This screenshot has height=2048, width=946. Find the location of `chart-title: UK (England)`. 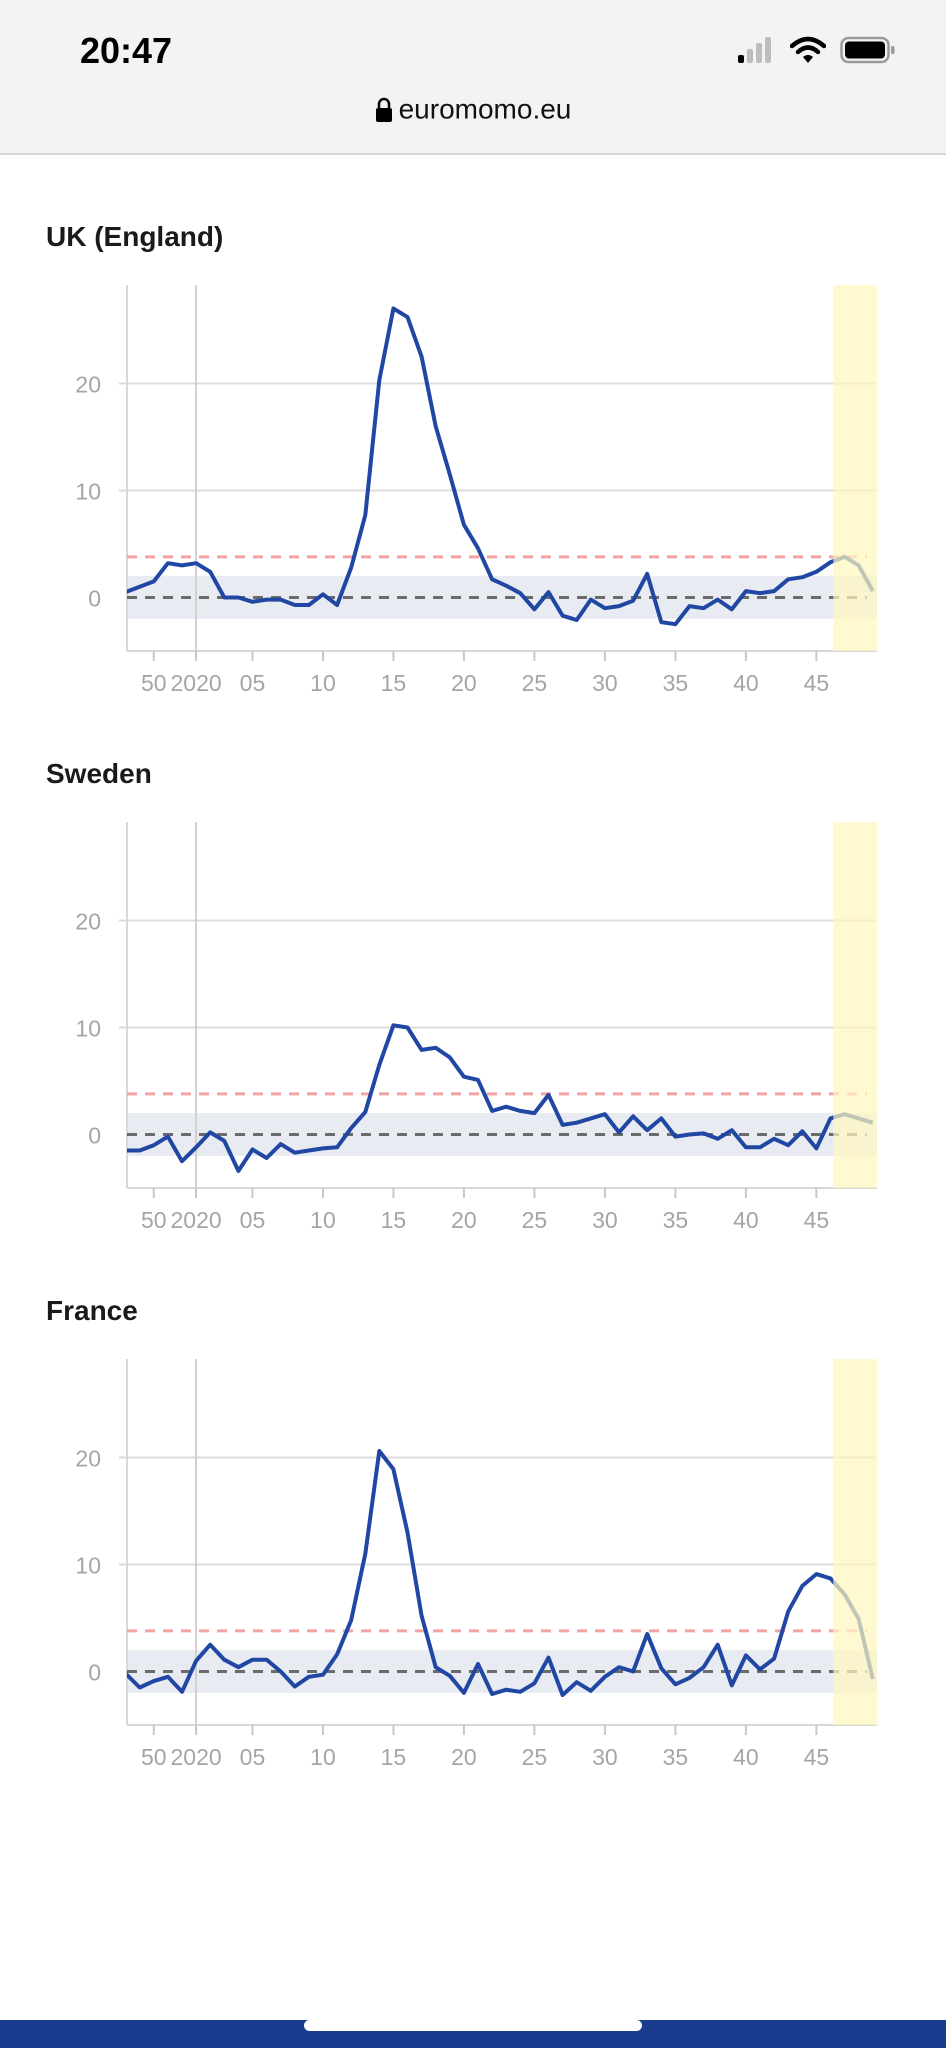

chart-title: UK (England) is located at coordinates (134, 236).